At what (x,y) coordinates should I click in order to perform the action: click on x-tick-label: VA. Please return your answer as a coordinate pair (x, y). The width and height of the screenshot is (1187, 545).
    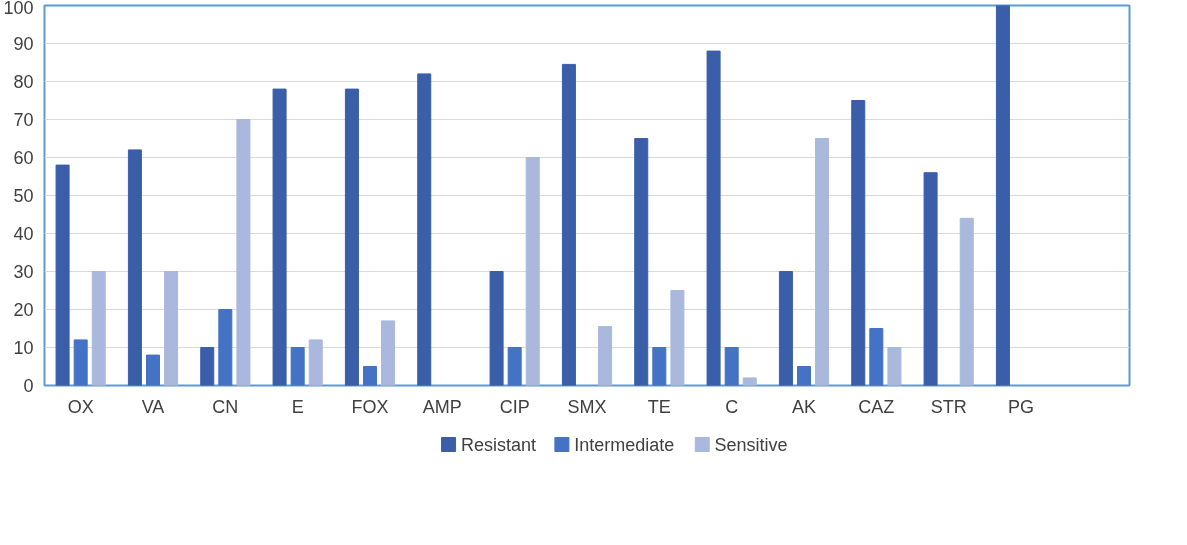
    Looking at the image, I should click on (153, 406).